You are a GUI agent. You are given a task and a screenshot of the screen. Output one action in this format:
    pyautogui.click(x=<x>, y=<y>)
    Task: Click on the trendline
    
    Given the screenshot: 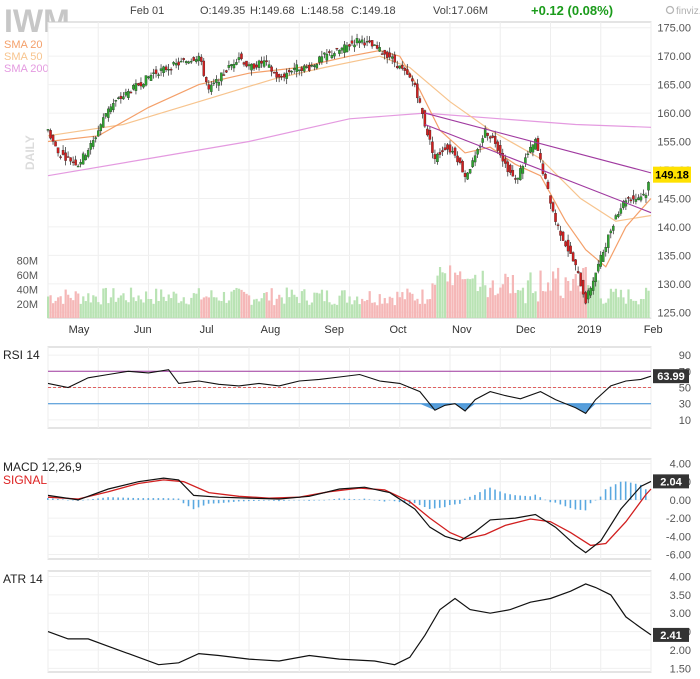 What is the action you would take?
    pyautogui.click(x=538, y=143)
    